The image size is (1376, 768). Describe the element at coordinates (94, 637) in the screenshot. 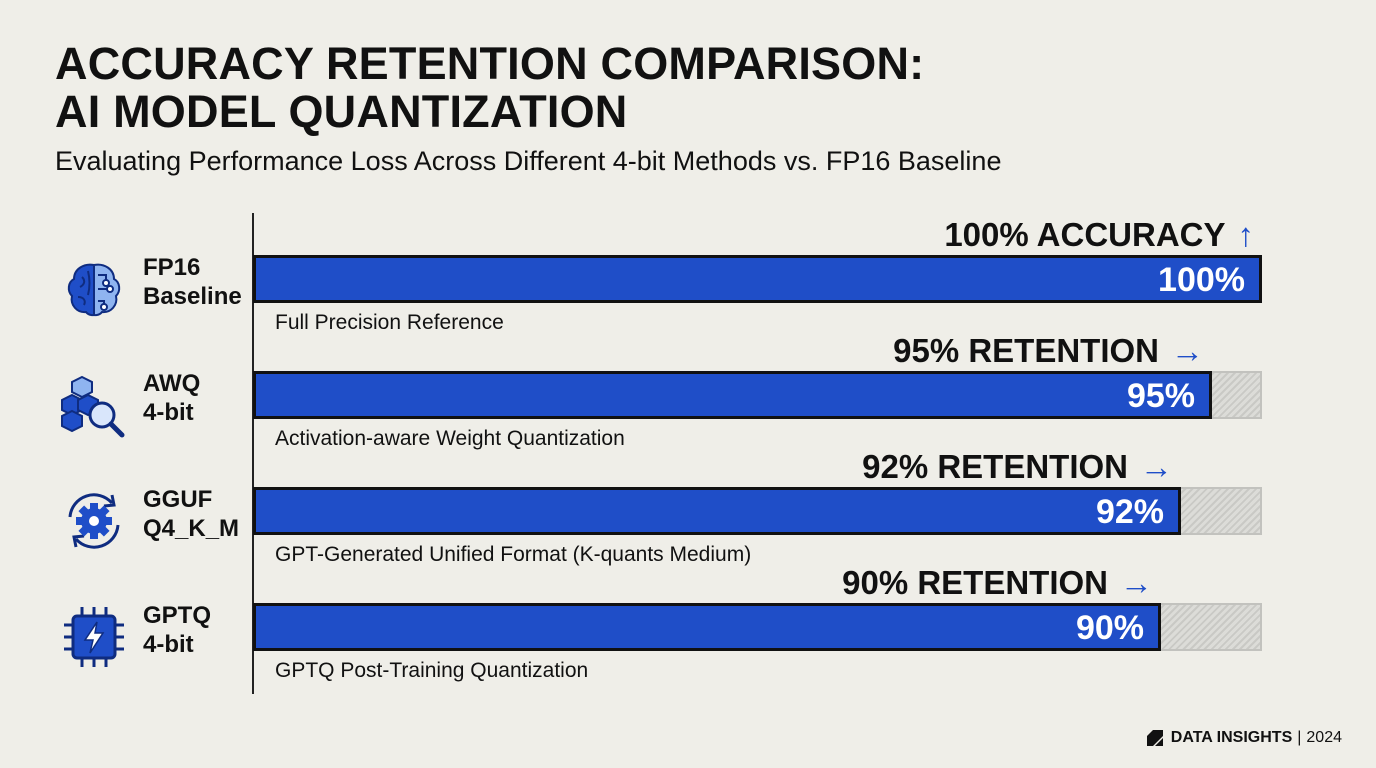

I see `chip-lightning-icon` at that location.